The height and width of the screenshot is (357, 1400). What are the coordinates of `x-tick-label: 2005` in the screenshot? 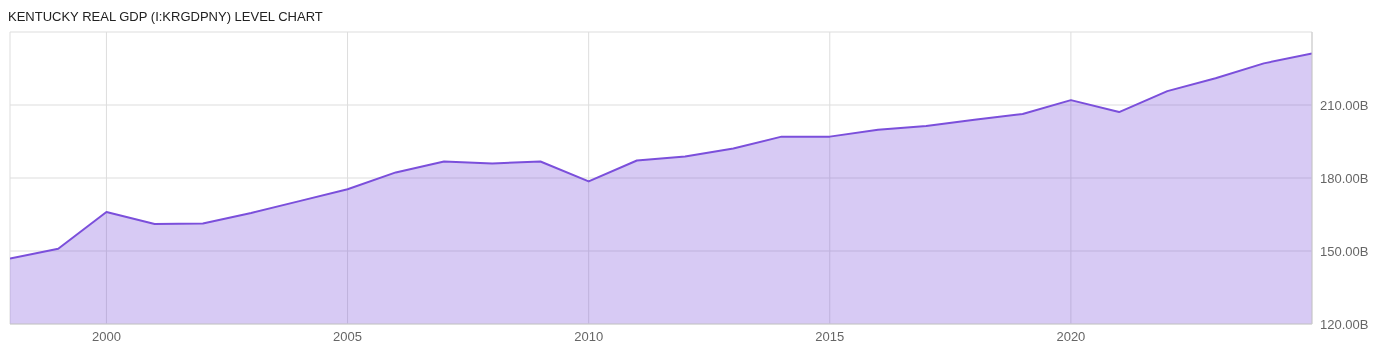 It's located at (348, 337).